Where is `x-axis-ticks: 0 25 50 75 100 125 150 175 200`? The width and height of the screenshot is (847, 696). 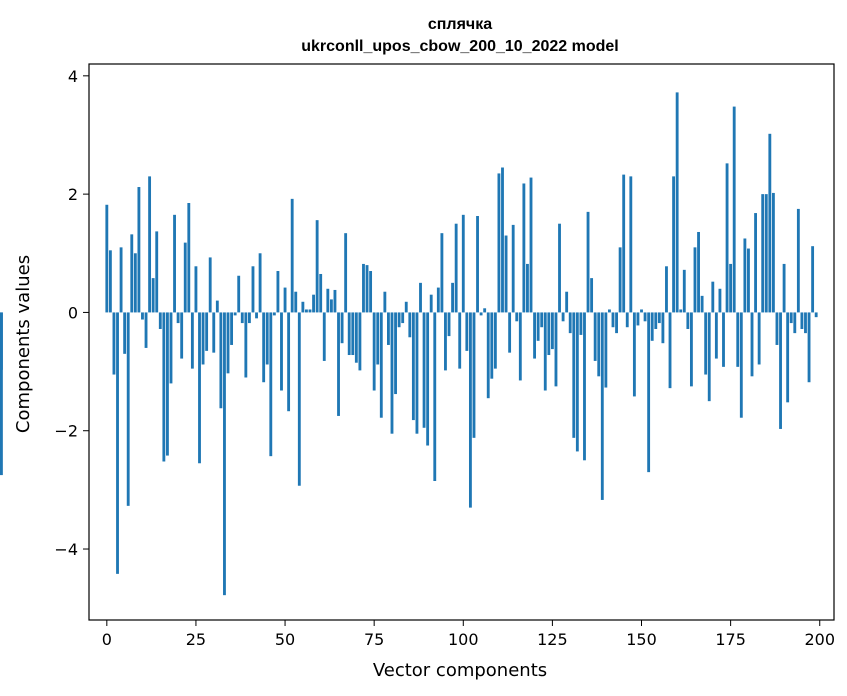
x-axis-ticks: 0 25 50 75 100 125 150 175 200 is located at coordinates (468, 634).